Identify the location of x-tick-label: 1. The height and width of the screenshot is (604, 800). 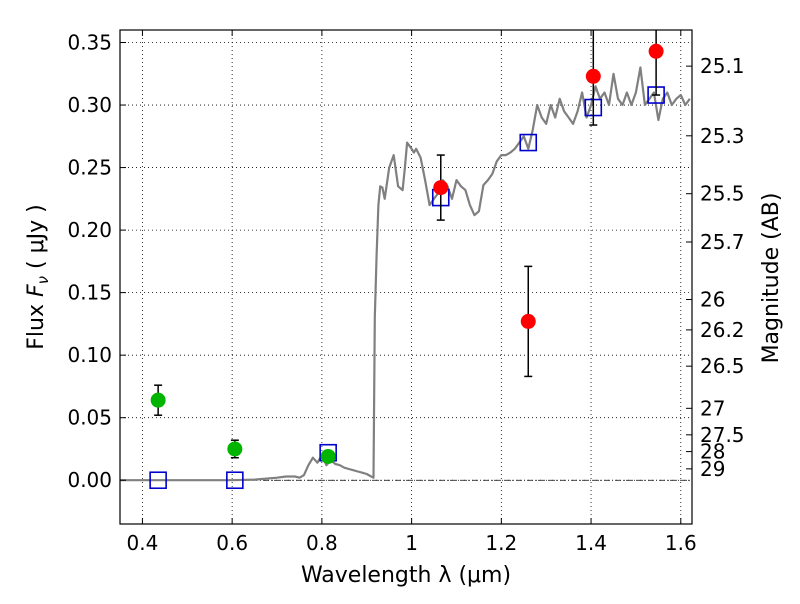
(411, 543).